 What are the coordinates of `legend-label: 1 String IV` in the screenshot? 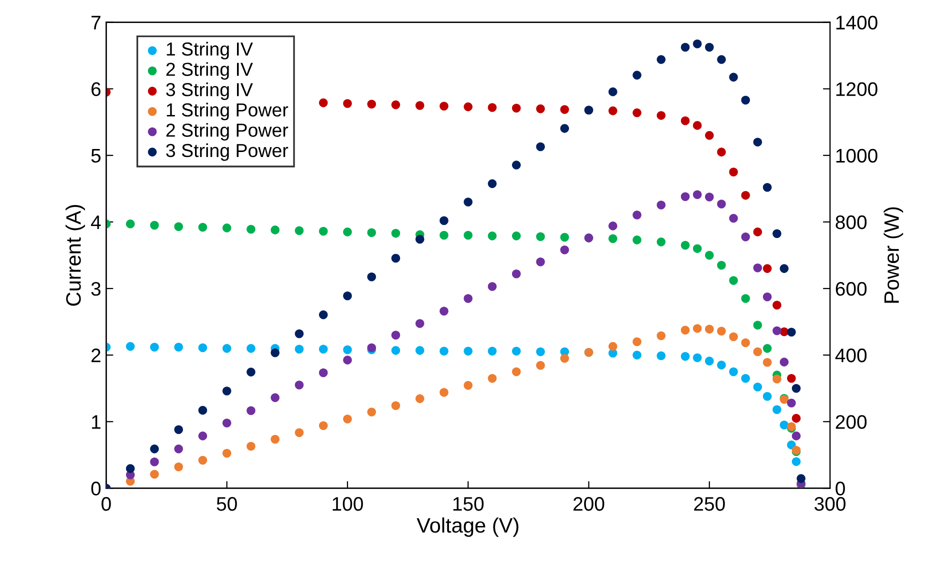 It's located at (209, 51).